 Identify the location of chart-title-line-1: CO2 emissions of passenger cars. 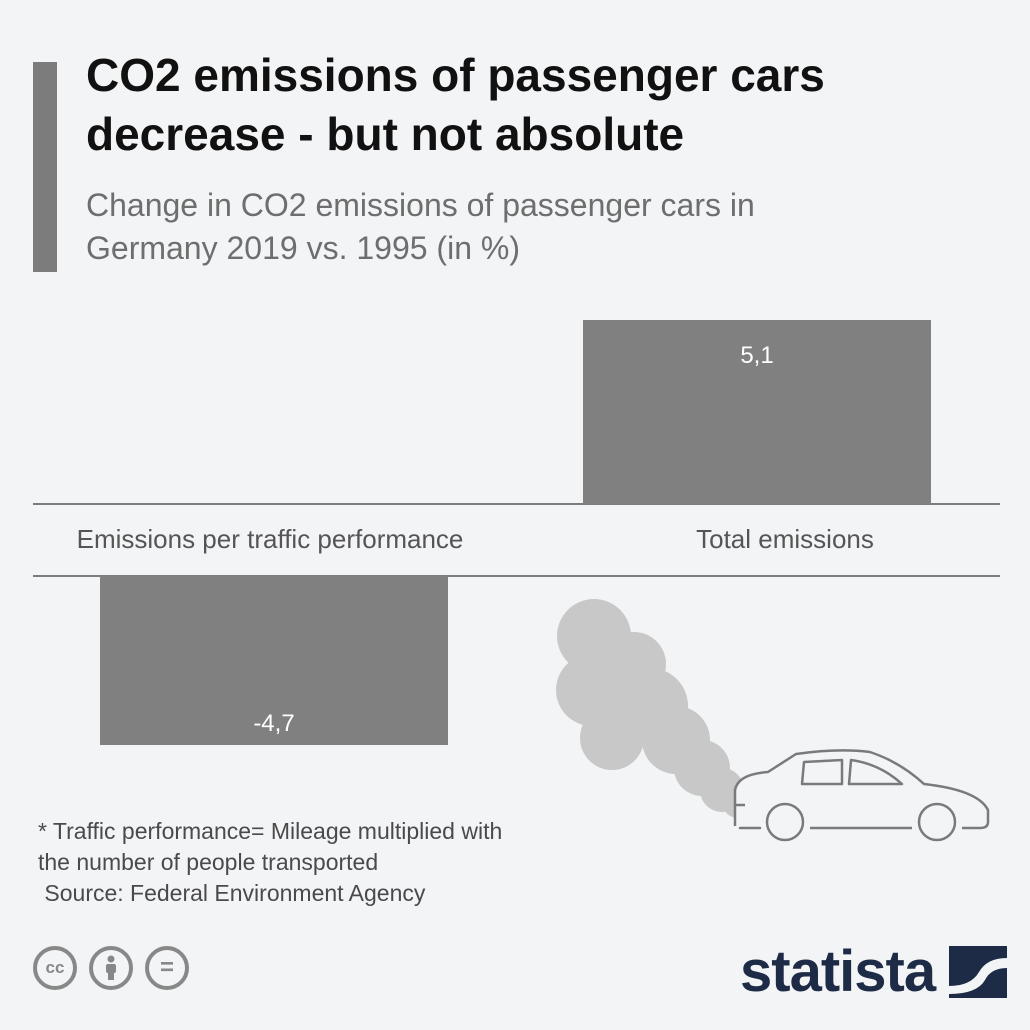
(455, 75).